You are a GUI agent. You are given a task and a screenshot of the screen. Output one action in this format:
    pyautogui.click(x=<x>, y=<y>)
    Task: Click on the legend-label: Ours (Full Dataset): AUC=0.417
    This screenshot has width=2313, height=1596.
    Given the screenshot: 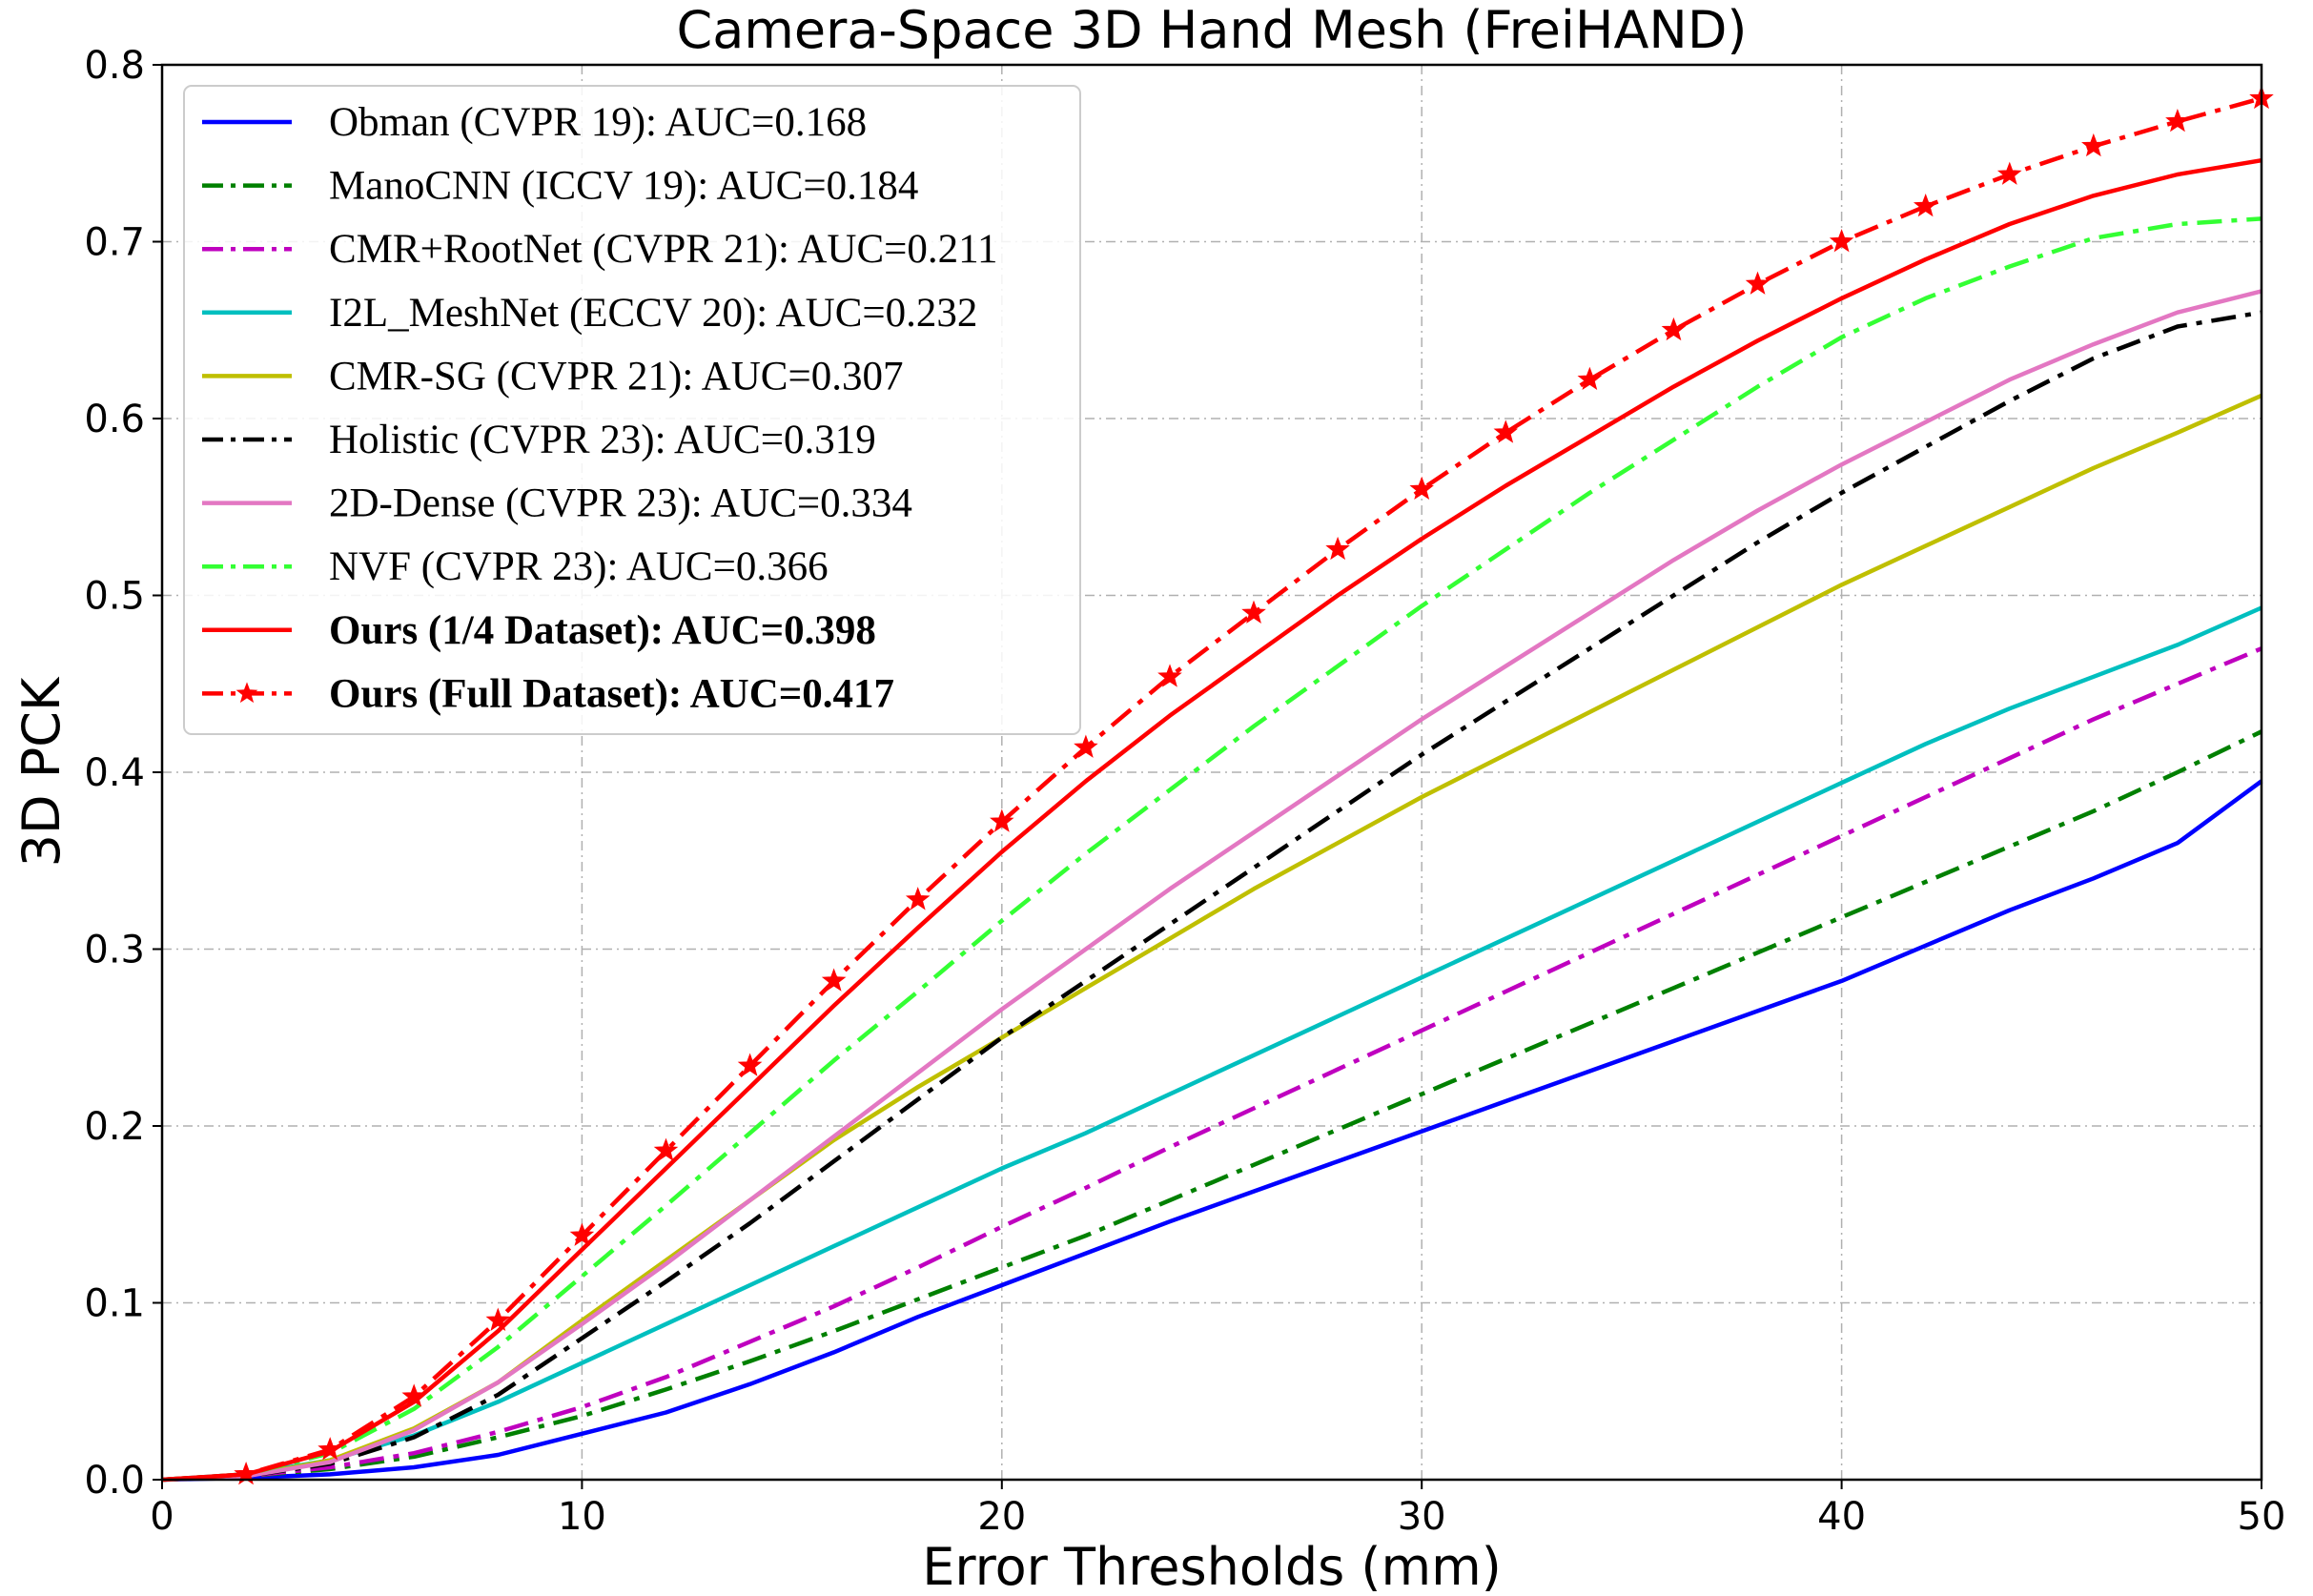 What is the action you would take?
    pyautogui.click(x=612, y=693)
    